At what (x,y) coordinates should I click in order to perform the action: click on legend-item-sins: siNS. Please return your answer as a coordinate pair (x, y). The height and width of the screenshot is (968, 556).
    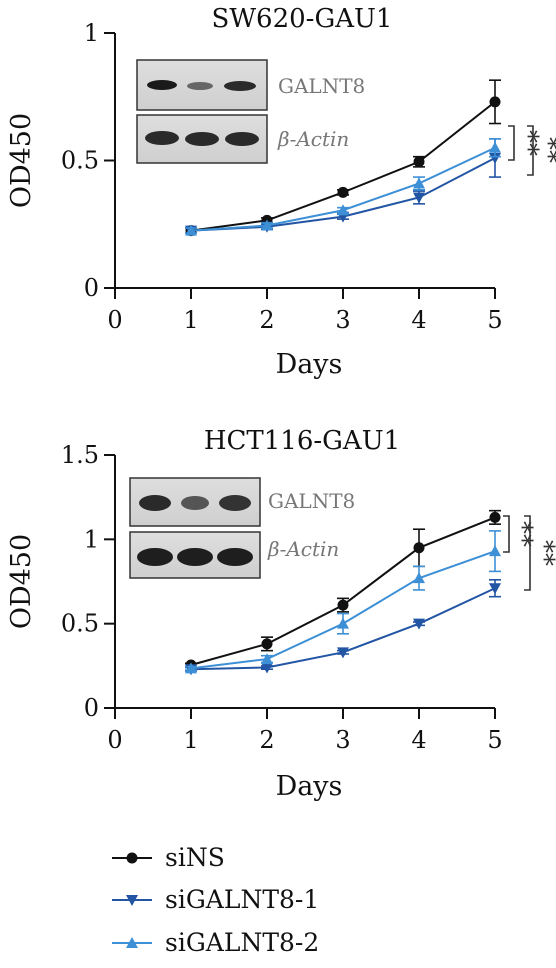
    Looking at the image, I should click on (168, 857).